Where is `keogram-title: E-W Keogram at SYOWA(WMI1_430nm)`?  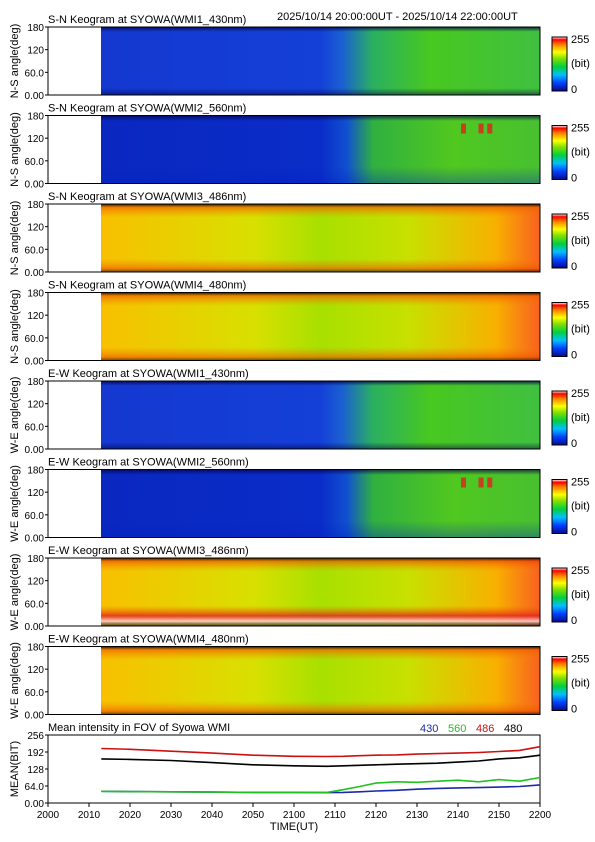
keogram-title: E-W Keogram at SYOWA(WMI1_430nm) is located at coordinates (148, 374).